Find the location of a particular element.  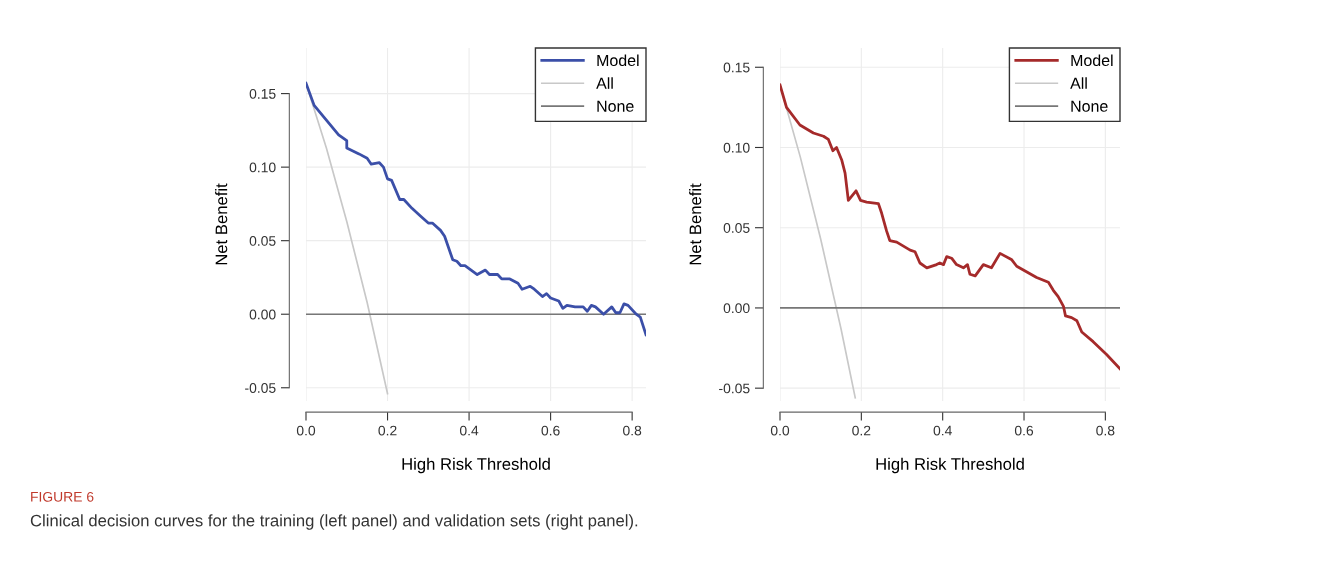

text: Clinical decision curves for the training (left panel) and validation sets (right panel). is located at coordinates (334, 522).